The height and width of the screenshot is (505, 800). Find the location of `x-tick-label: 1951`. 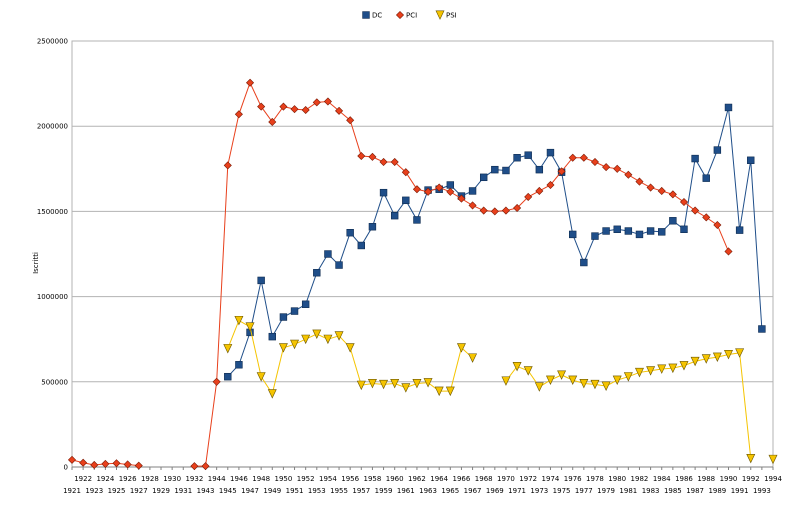

x-tick-label: 1951 is located at coordinates (295, 491).